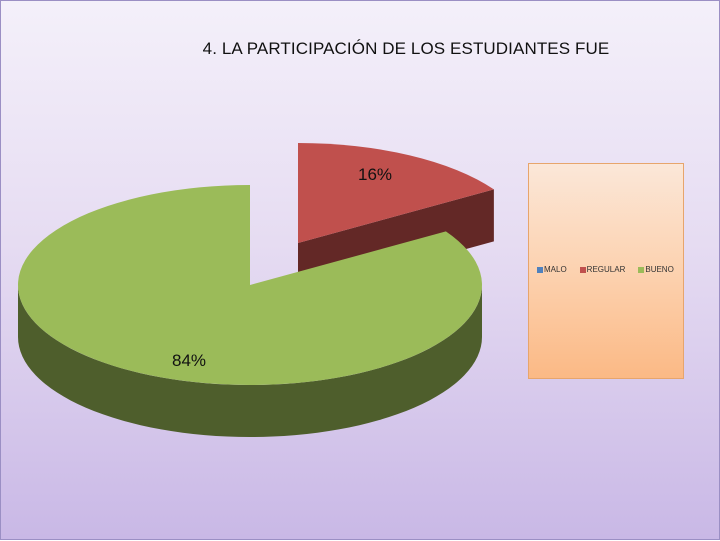  I want to click on data-label-regular: 16%, so click(375, 174).